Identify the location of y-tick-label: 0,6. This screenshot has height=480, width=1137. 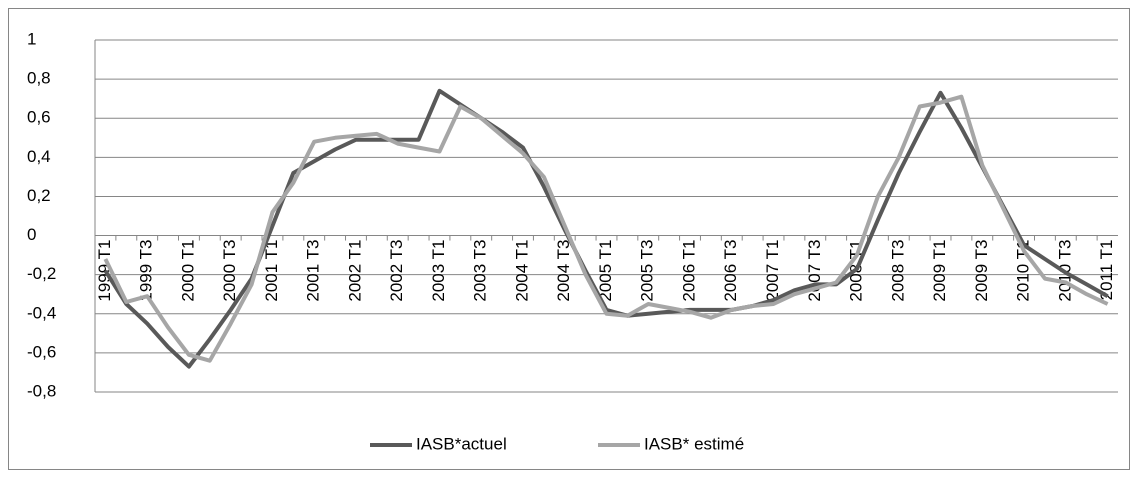
(39, 117).